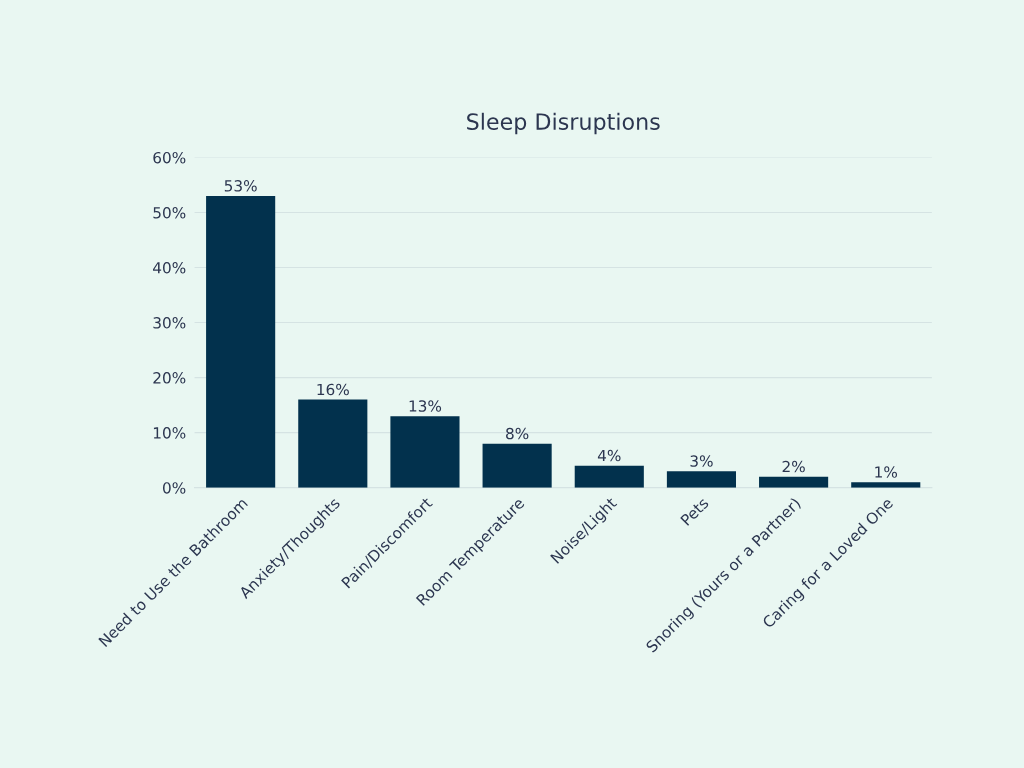 This screenshot has width=1024, height=768. What do you see at coordinates (701, 461) in the screenshot?
I see `data-label: 3%` at bounding box center [701, 461].